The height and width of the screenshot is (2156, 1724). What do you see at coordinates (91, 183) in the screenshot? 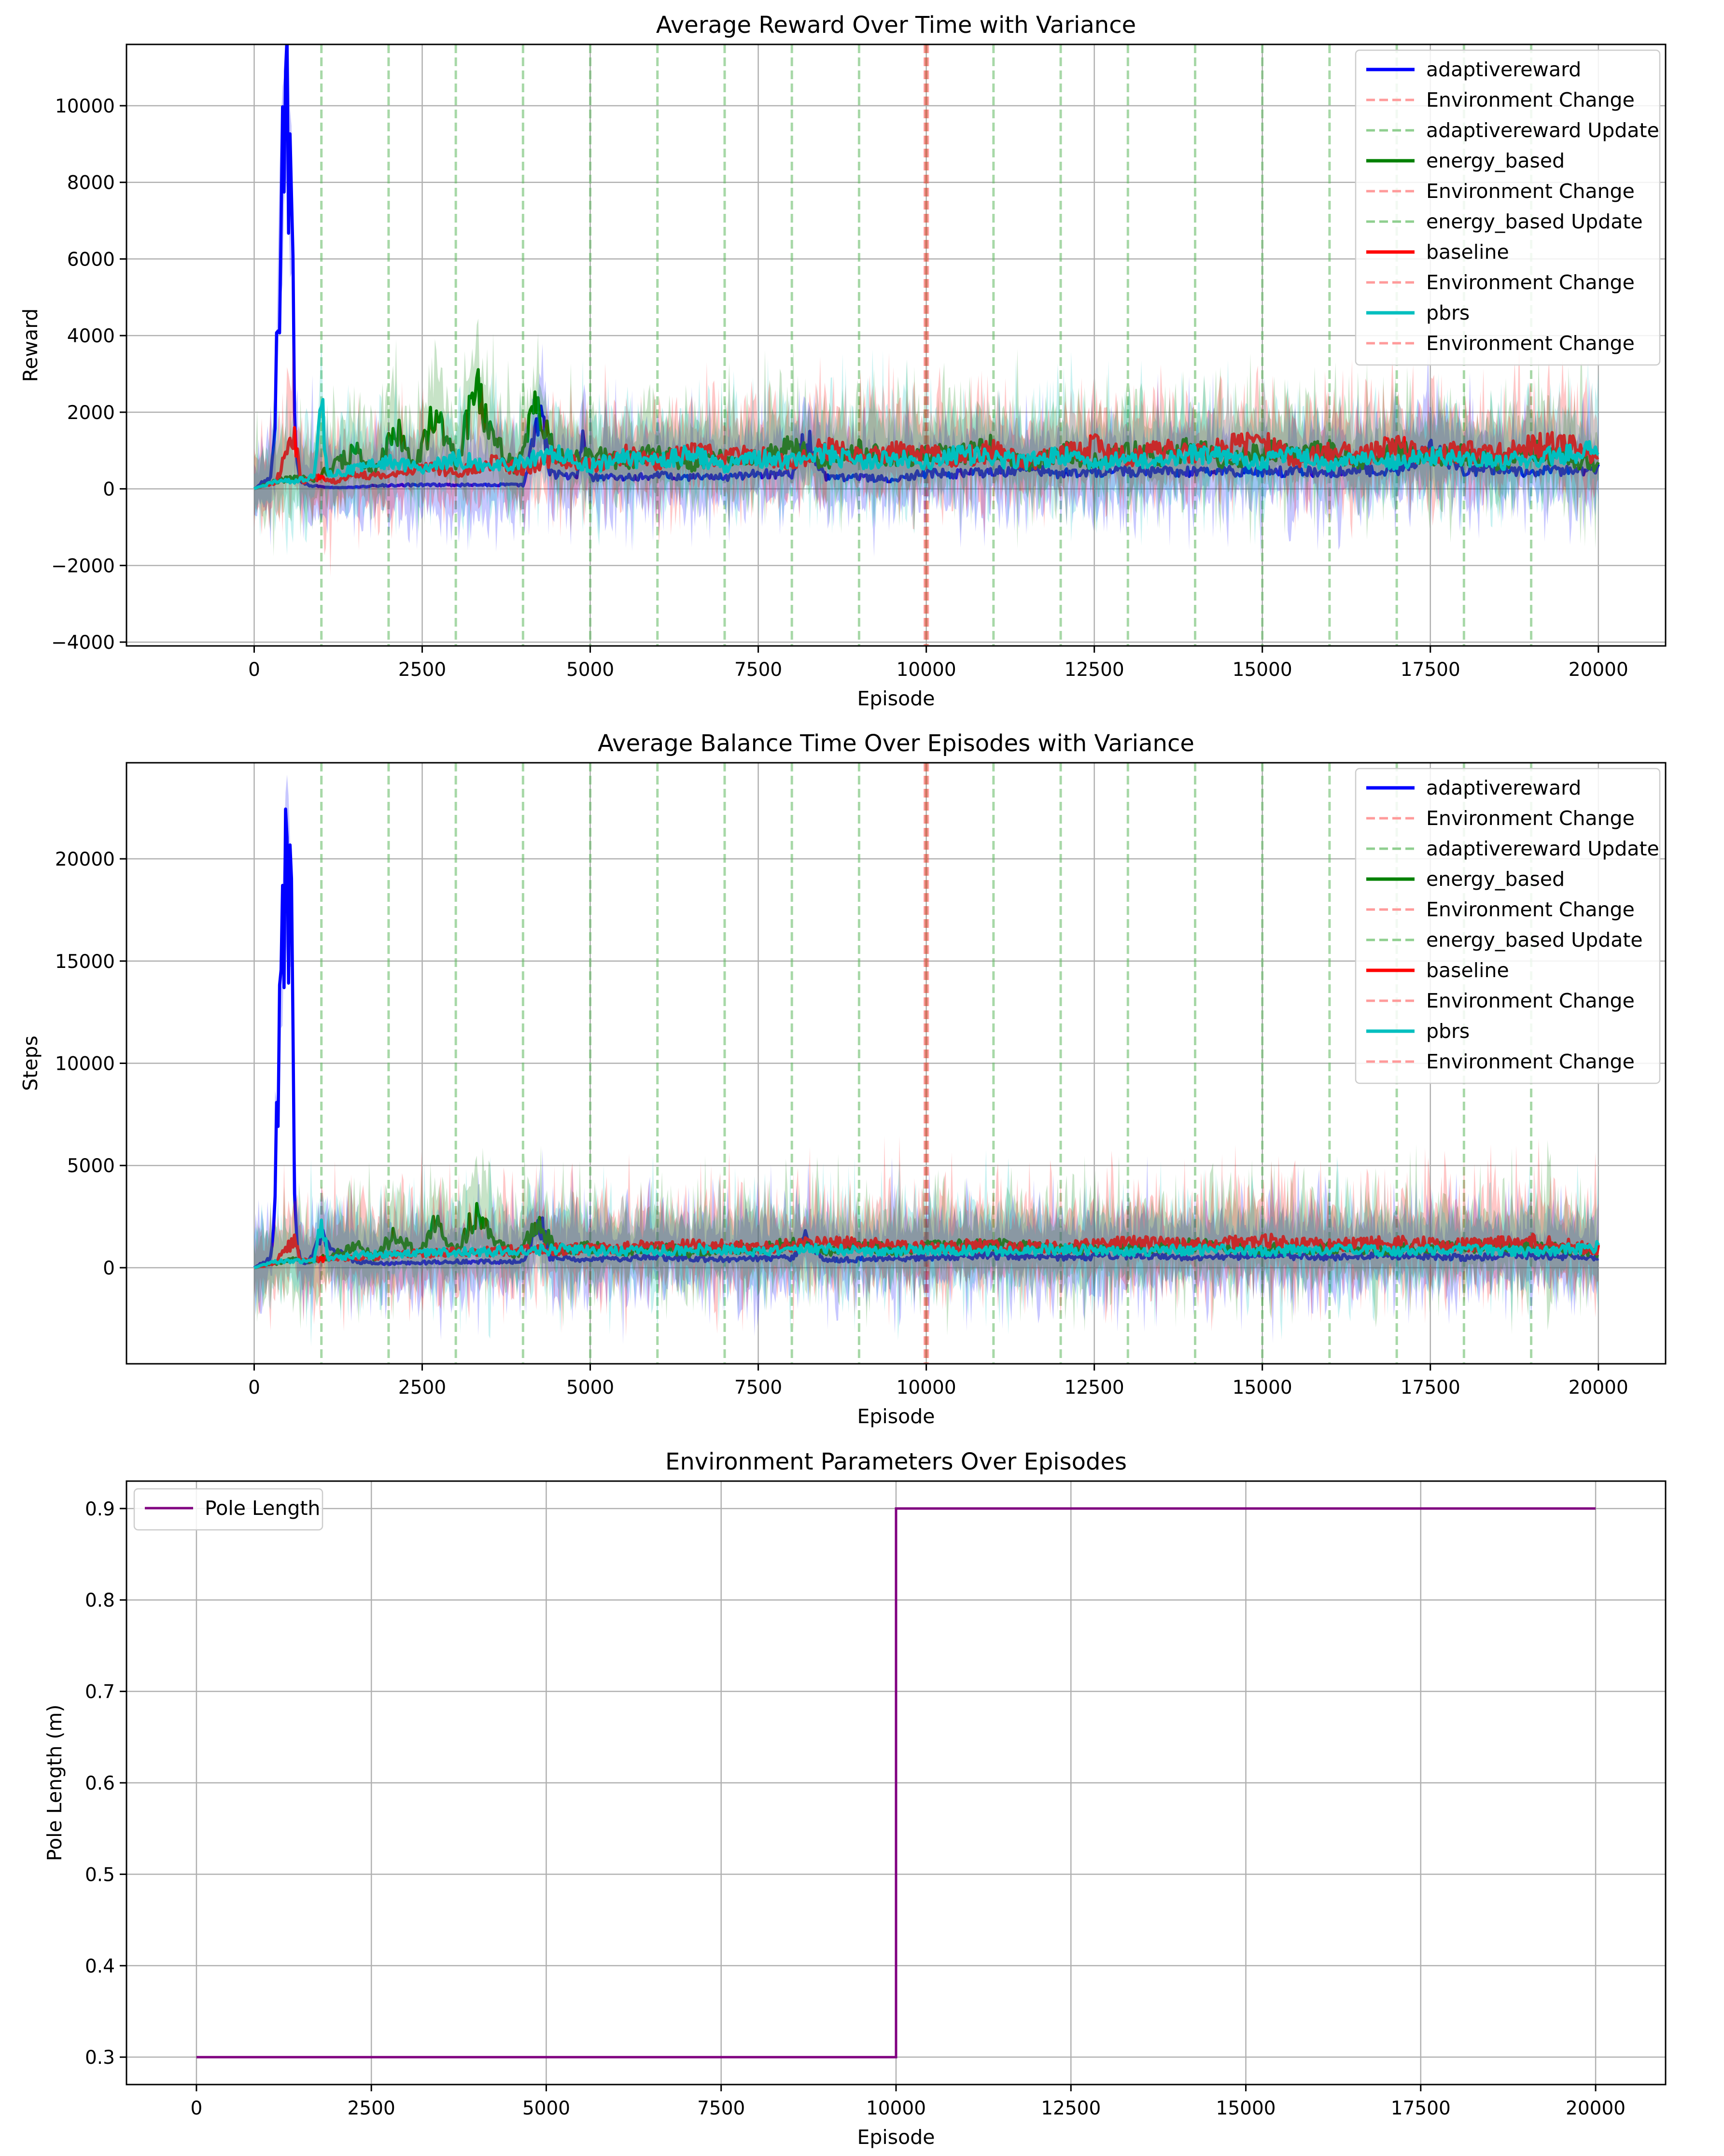
I see `y-tick-label: 8000` at bounding box center [91, 183].